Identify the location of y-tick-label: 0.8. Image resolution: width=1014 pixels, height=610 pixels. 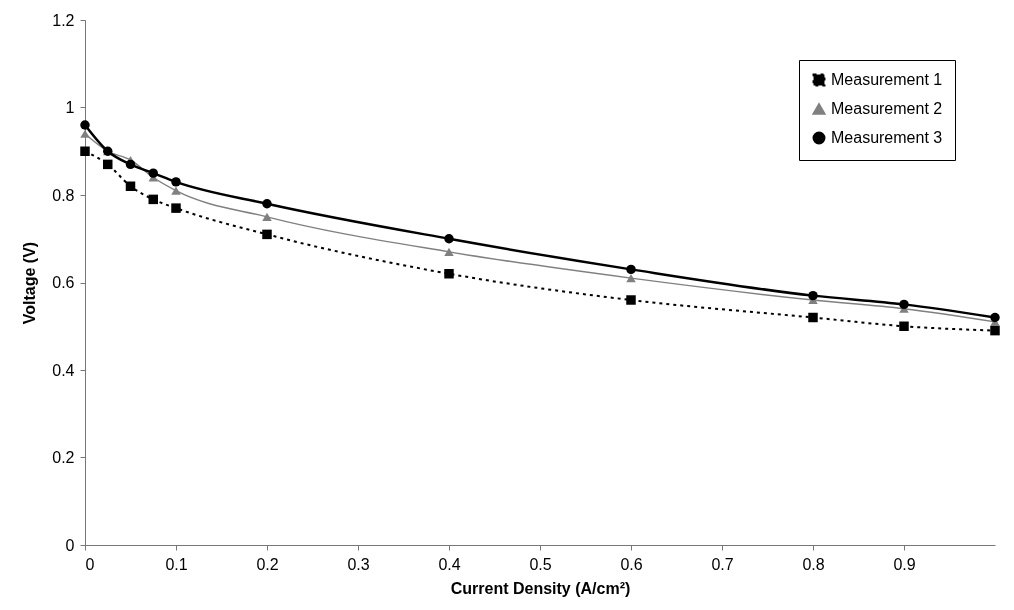
(63, 195).